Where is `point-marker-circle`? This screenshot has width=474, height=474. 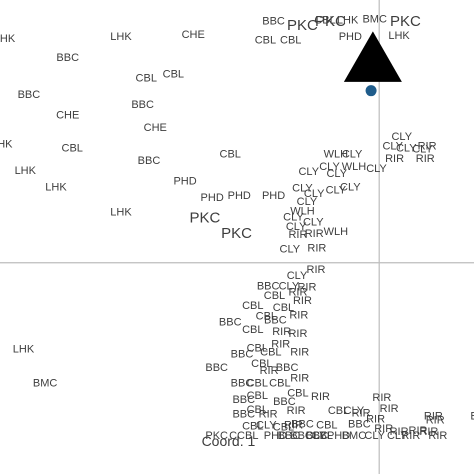
point-marker-circle is located at coordinates (371, 91).